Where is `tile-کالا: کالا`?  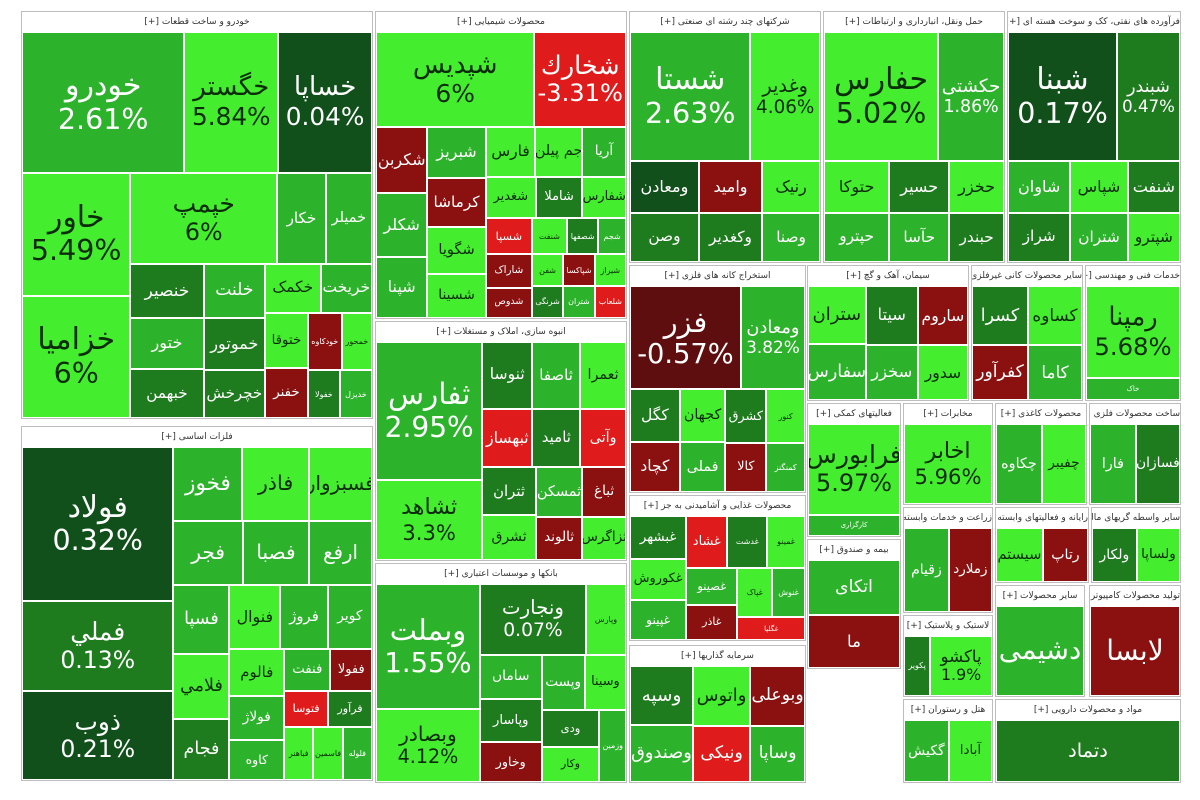
tile-کالا: کالا is located at coordinates (746, 467).